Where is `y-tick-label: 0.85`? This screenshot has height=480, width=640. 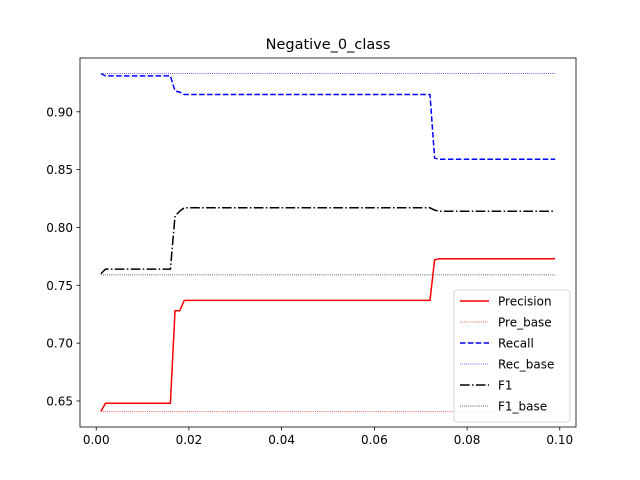
y-tick-label: 0.85 is located at coordinates (59, 170).